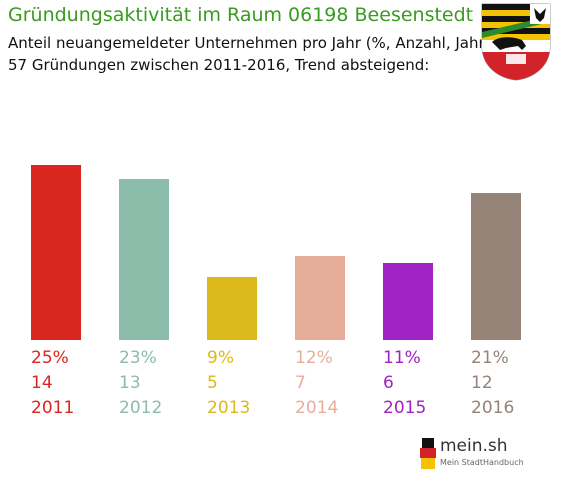 The width and height of the screenshot is (562, 482). What do you see at coordinates (428, 453) in the screenshot?
I see `germany-map-icon` at bounding box center [428, 453].